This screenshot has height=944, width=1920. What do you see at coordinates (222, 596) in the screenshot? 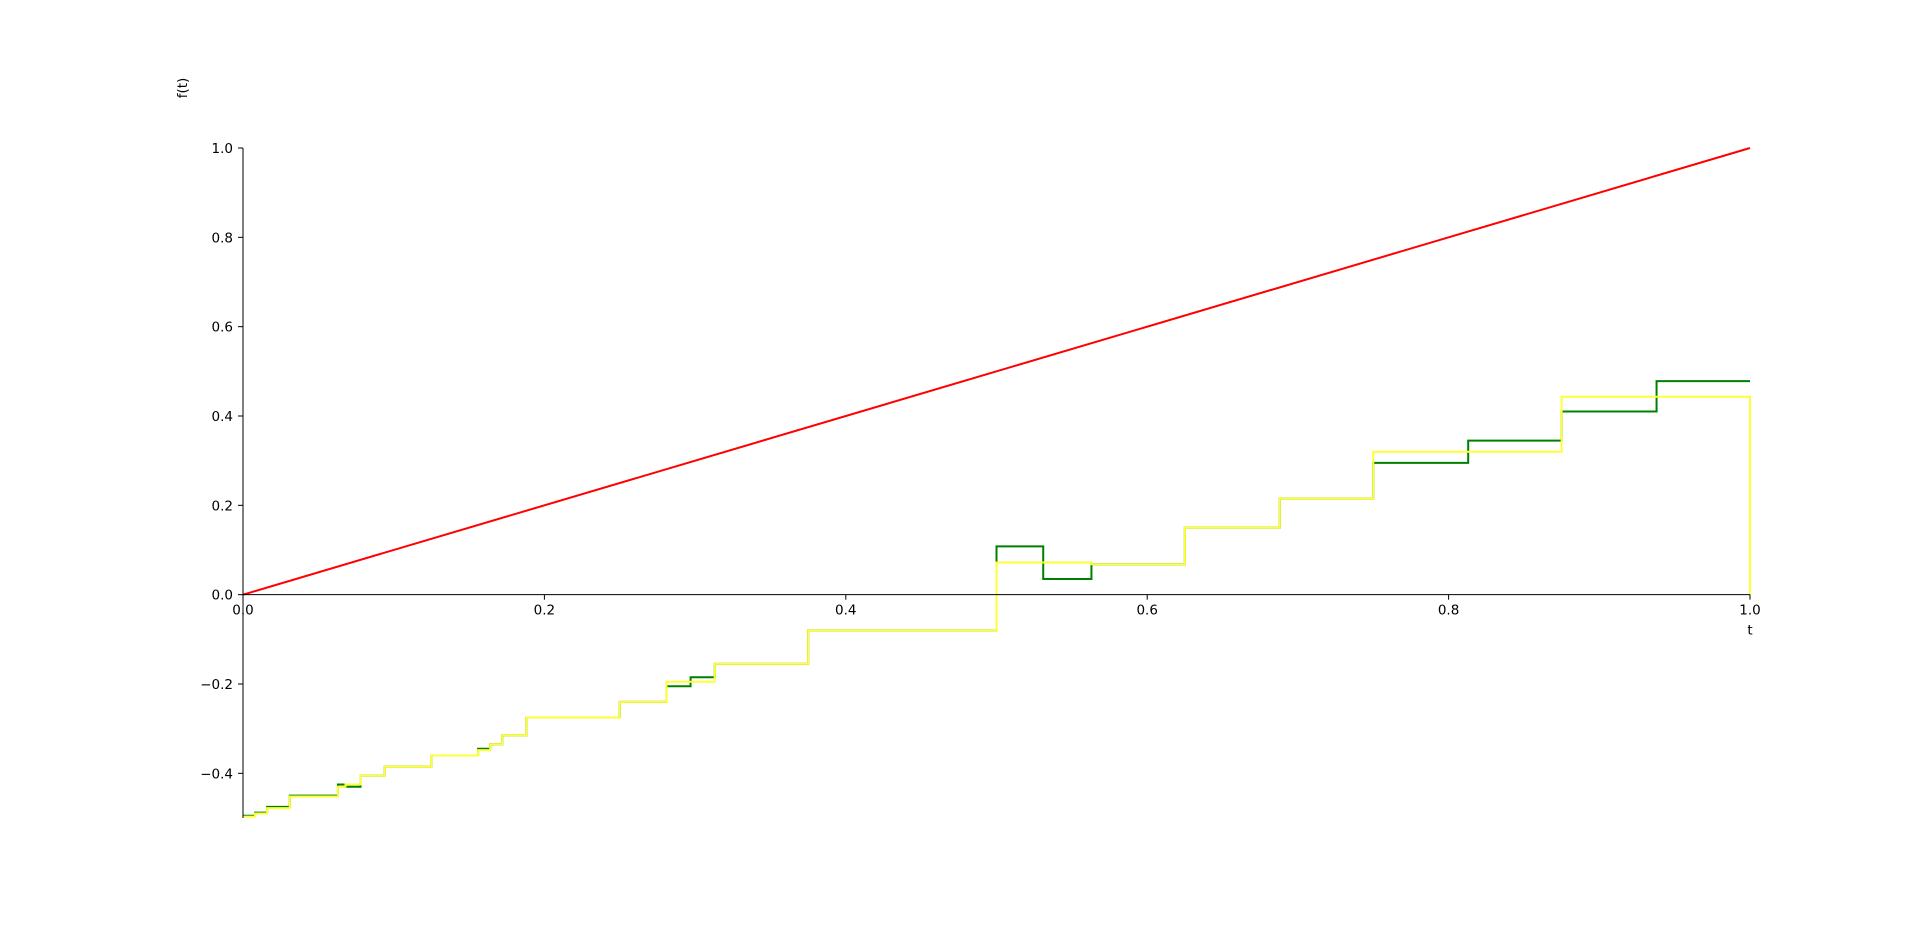
I see `y-tick-label: 0.0` at bounding box center [222, 596].